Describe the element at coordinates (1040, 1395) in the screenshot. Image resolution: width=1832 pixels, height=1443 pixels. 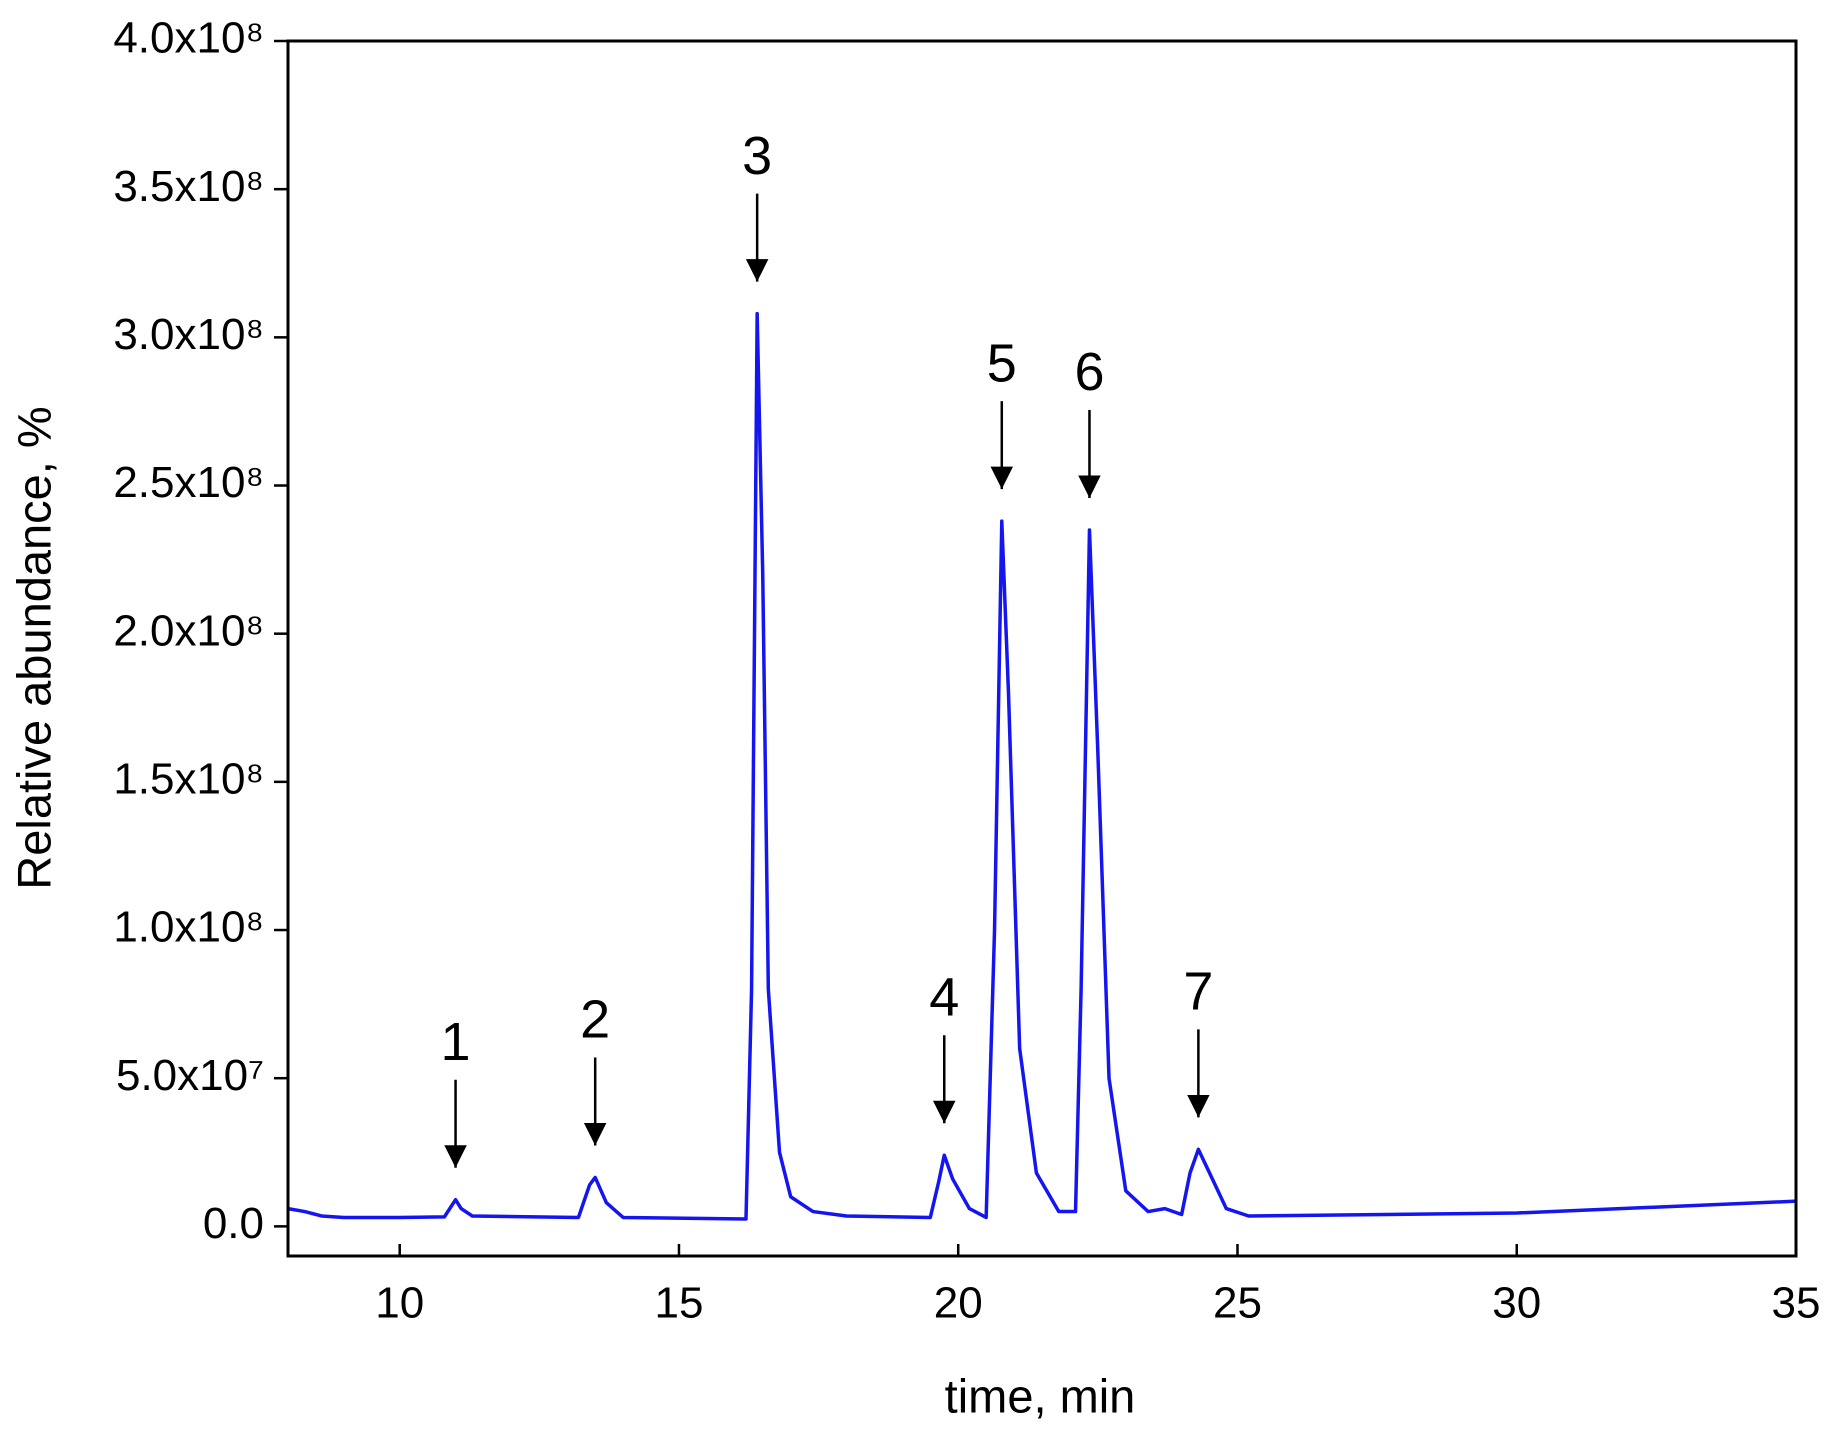
I see `x-axis-label: time, min` at that location.